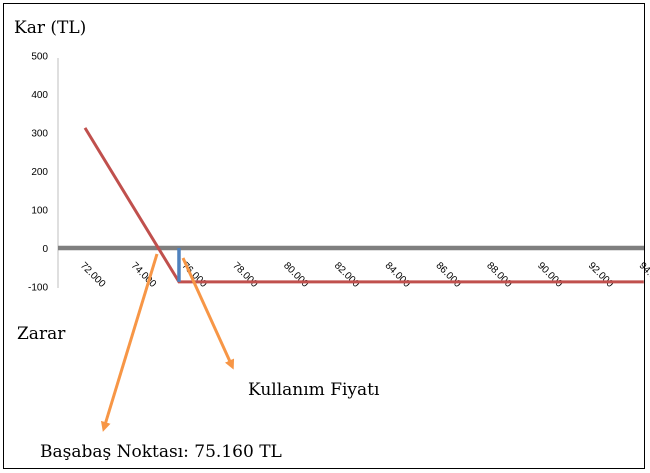  Describe the element at coordinates (39, 57) in the screenshot. I see `y-tick-label: 500` at that location.